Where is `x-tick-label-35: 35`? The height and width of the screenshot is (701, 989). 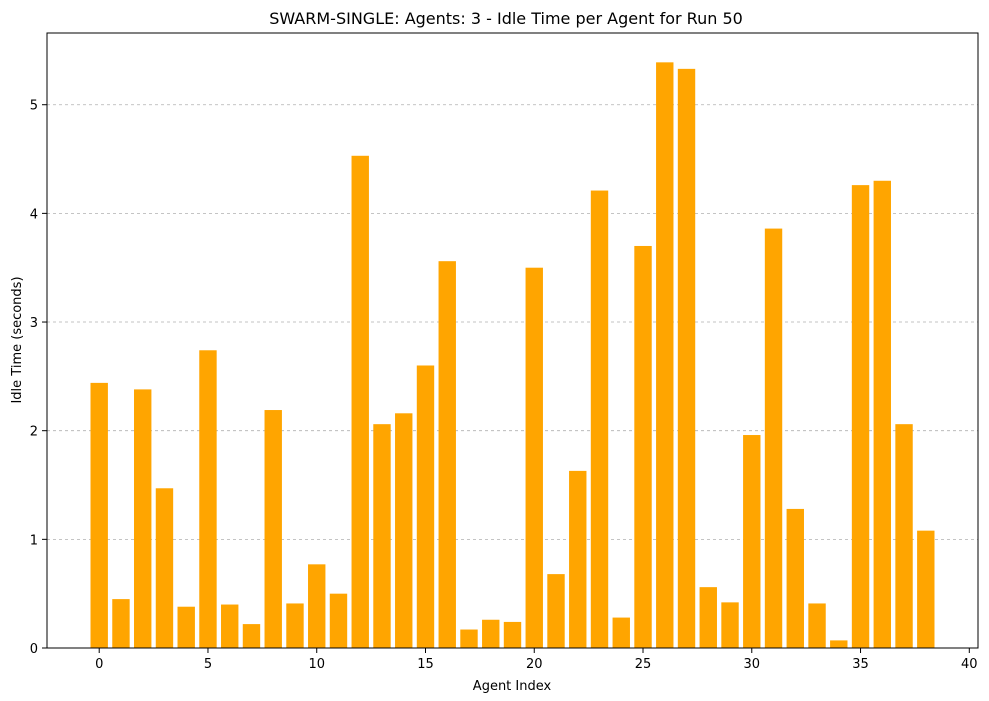
x-tick-label-35: 35 is located at coordinates (860, 664).